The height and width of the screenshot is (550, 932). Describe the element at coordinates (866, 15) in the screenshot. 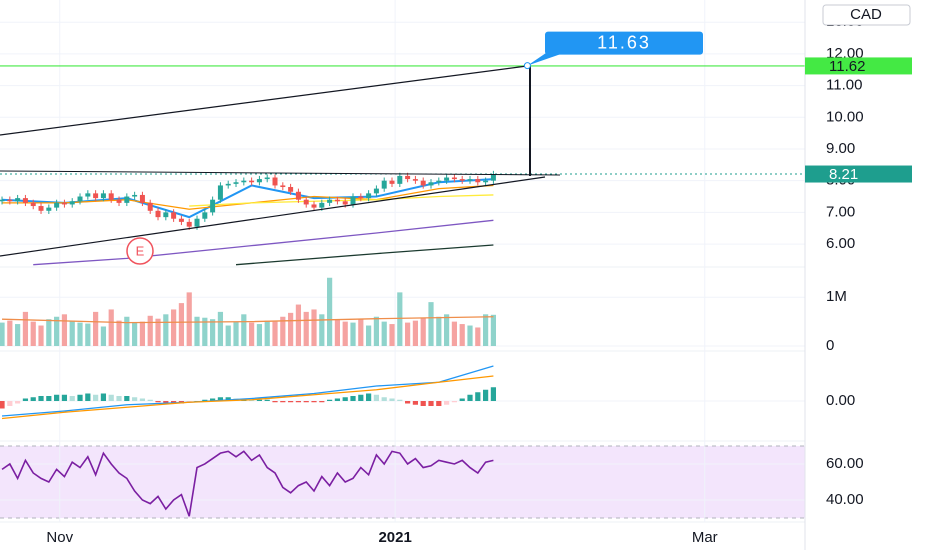

I see `currency-box` at that location.